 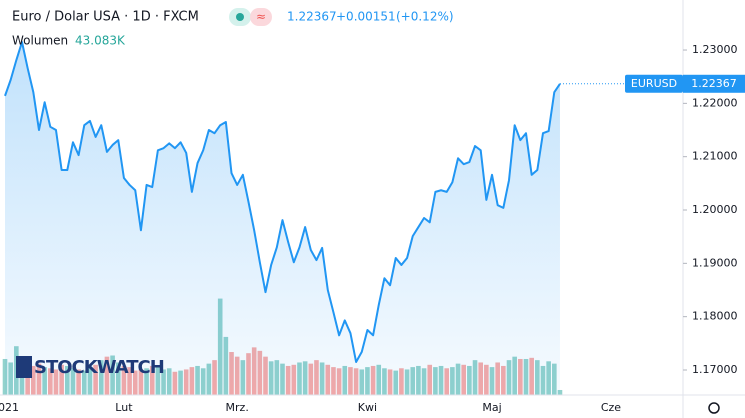 I want to click on price-change-pct: (+0.12%), so click(x=425, y=17).